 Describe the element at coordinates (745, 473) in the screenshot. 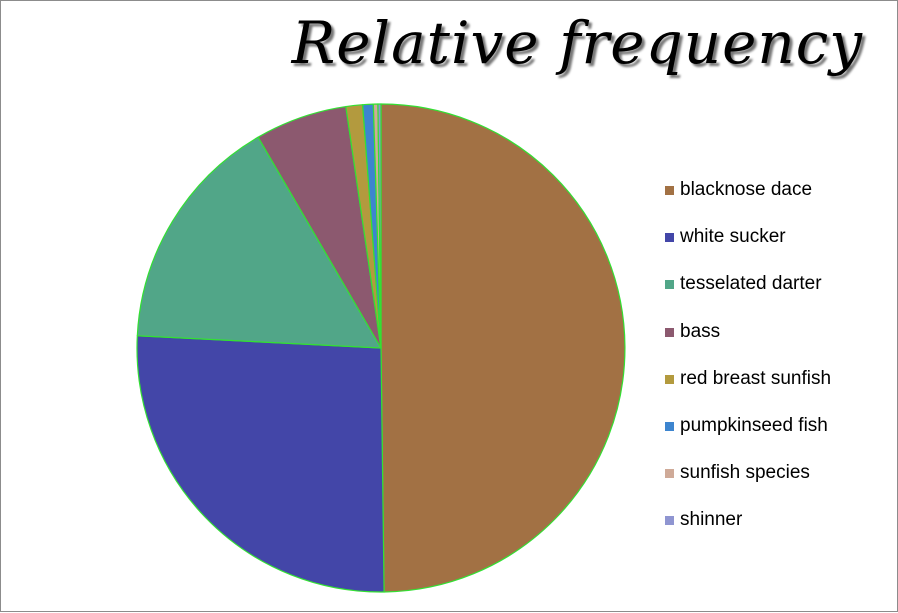

I see `legend-label: sunfish species` at that location.